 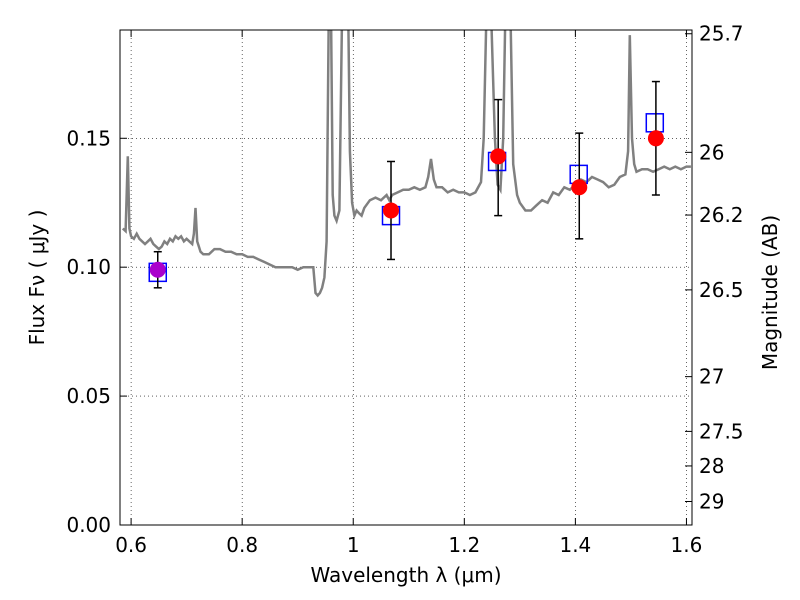 What do you see at coordinates (655, 123) in the screenshot?
I see `model-photometry-box` at bounding box center [655, 123].